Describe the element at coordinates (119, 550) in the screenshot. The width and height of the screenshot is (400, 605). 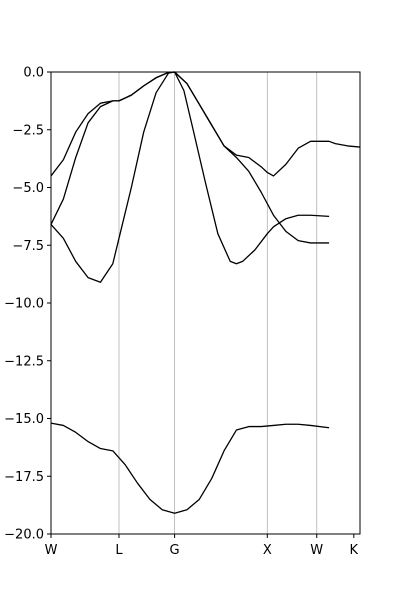
I see `x-tick-label: L` at that location.